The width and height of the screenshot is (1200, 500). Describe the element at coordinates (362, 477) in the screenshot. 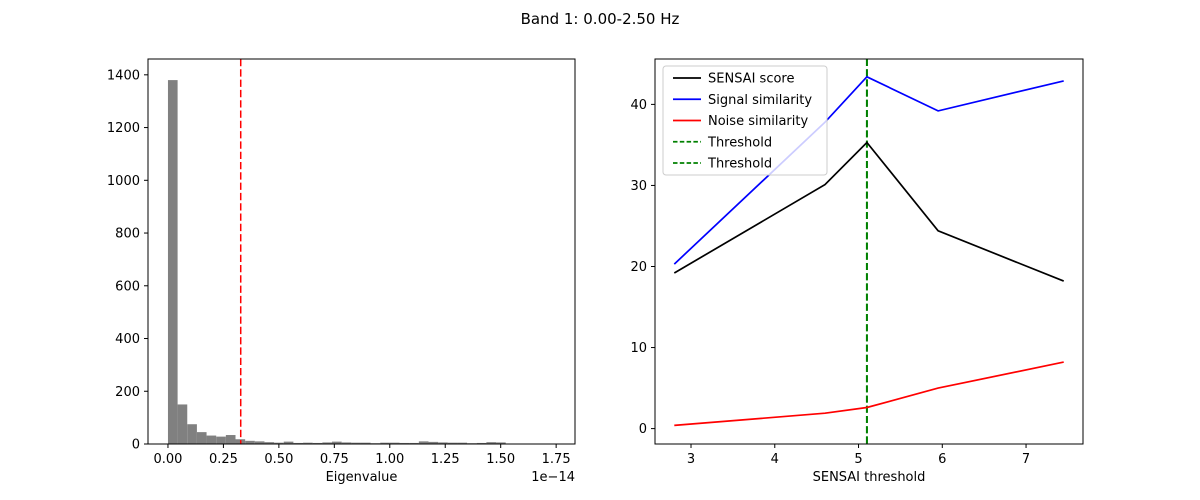

I see `x-axis-label: Eigenvalue` at that location.